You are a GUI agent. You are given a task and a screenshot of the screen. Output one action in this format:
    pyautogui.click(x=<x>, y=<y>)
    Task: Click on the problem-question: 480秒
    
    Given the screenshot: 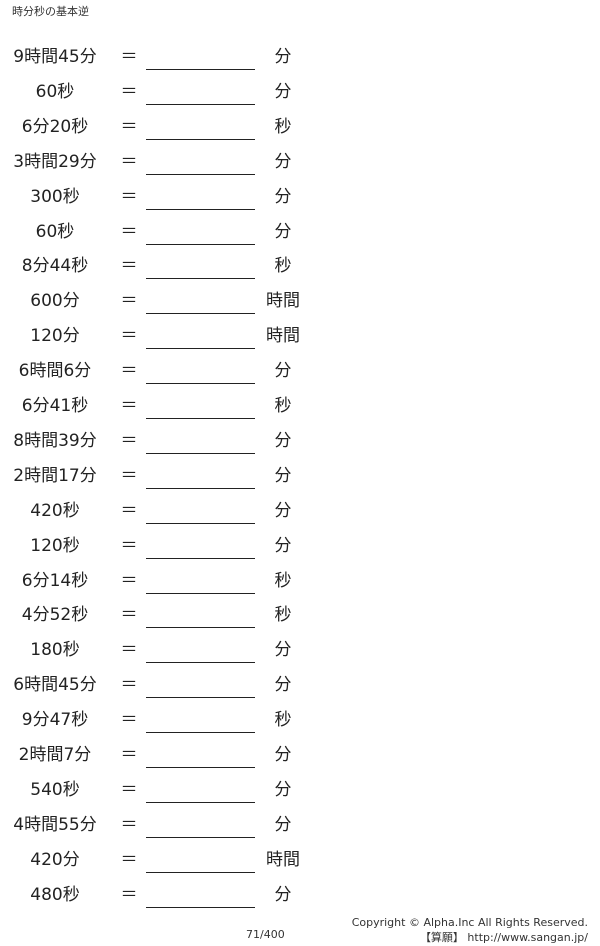 What is the action you would take?
    pyautogui.click(x=55, y=894)
    